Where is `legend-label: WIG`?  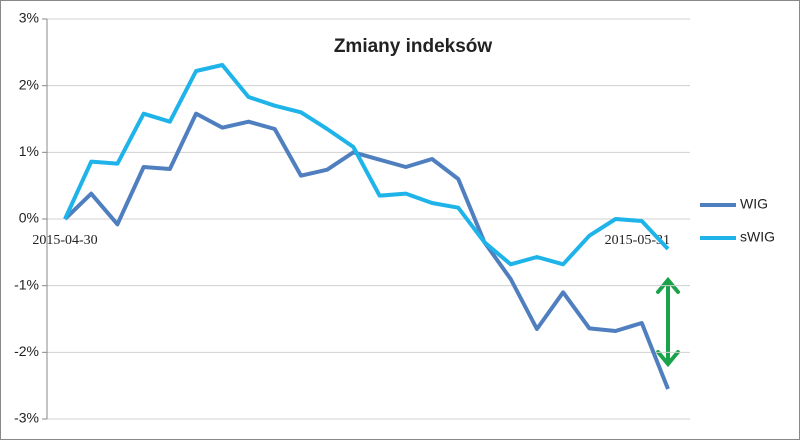
legend-label: WIG is located at coordinates (754, 204).